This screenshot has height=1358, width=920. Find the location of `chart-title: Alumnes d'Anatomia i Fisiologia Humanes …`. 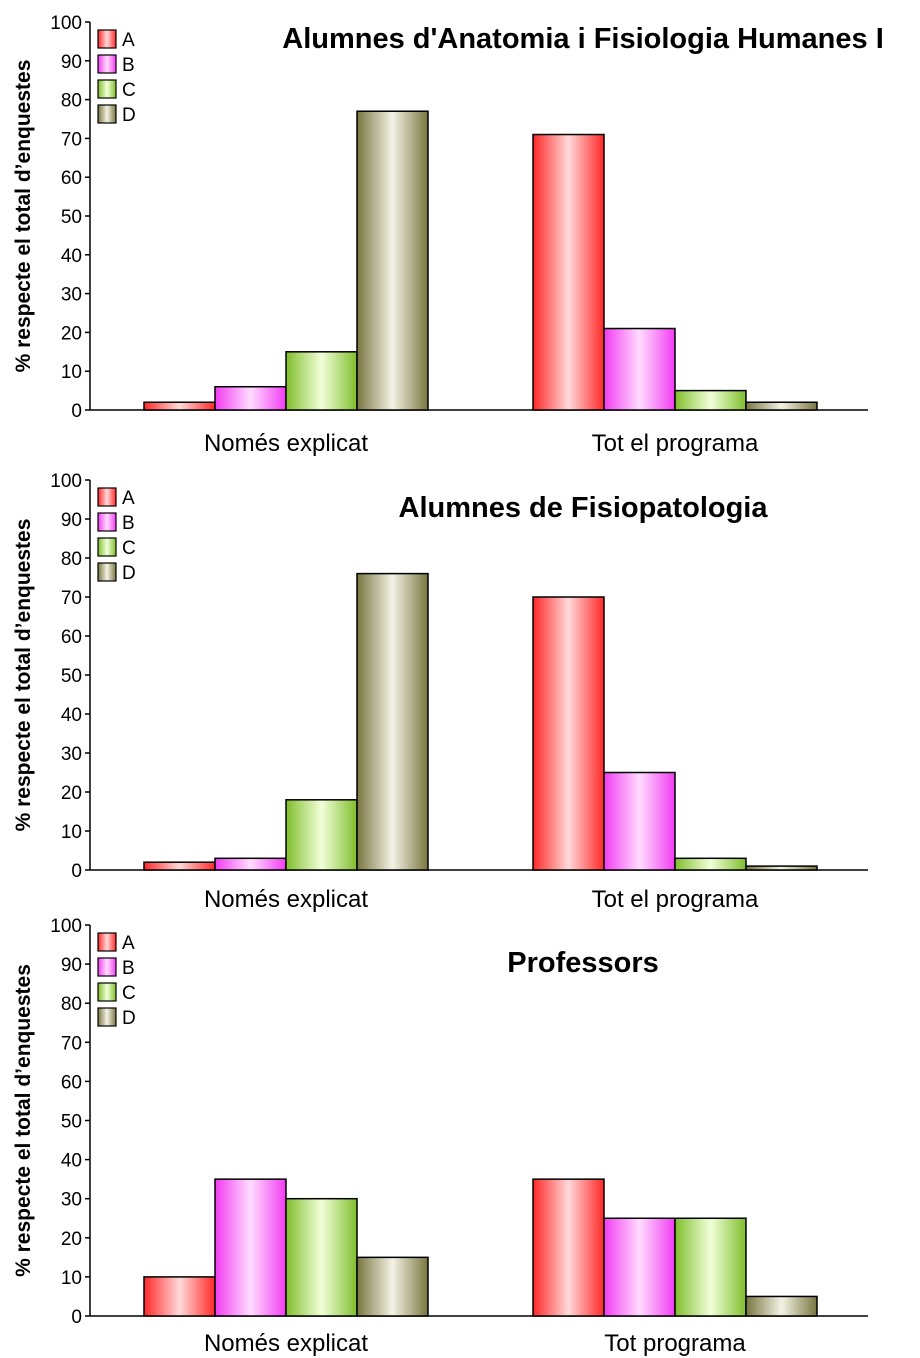

chart-title: Alumnes d'Anatomia i Fisiologia Humanes … is located at coordinates (583, 39).